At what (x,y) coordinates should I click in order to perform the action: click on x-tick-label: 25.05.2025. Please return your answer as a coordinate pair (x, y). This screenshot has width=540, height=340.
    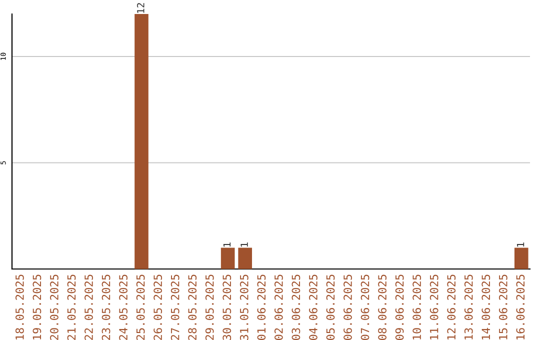
    Looking at the image, I should click on (140, 307).